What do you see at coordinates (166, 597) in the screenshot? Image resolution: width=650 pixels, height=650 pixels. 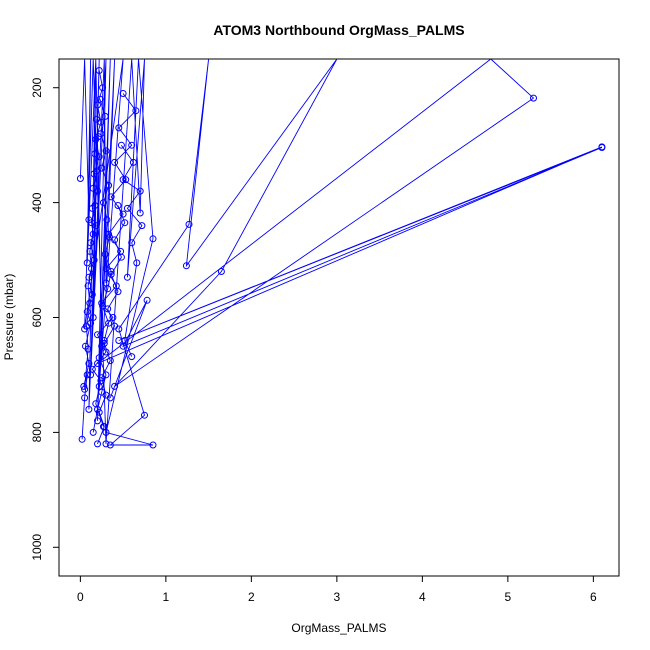 I see `x-tick-label: 1` at bounding box center [166, 597].